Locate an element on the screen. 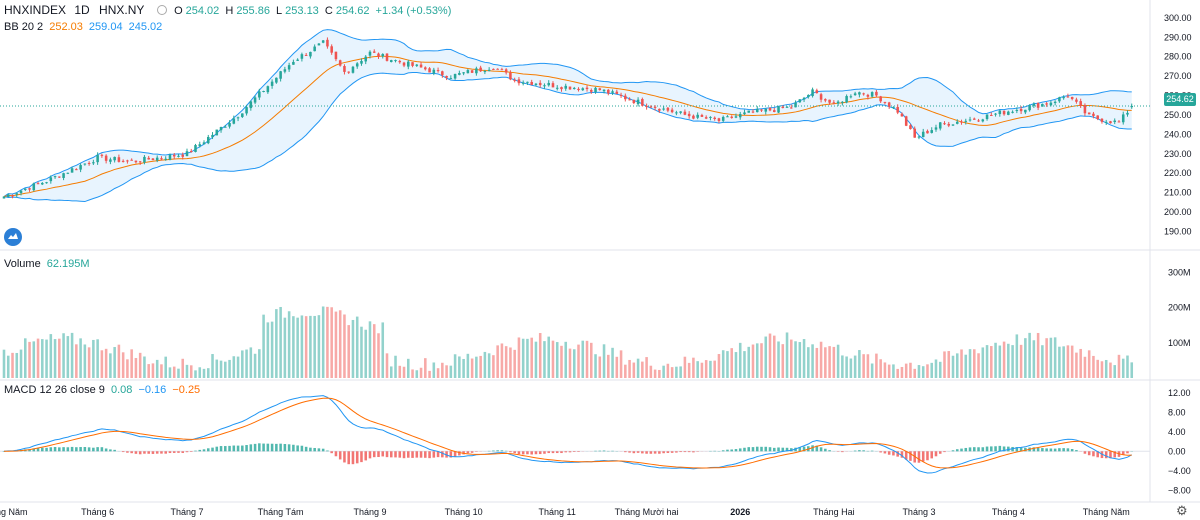  macd-label: MACD 12 26 close 9 is located at coordinates (54, 390).